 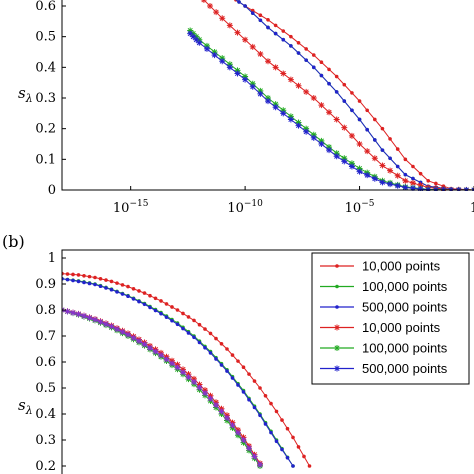 I want to click on panel-b-series-4-line, so click(x=161, y=386).